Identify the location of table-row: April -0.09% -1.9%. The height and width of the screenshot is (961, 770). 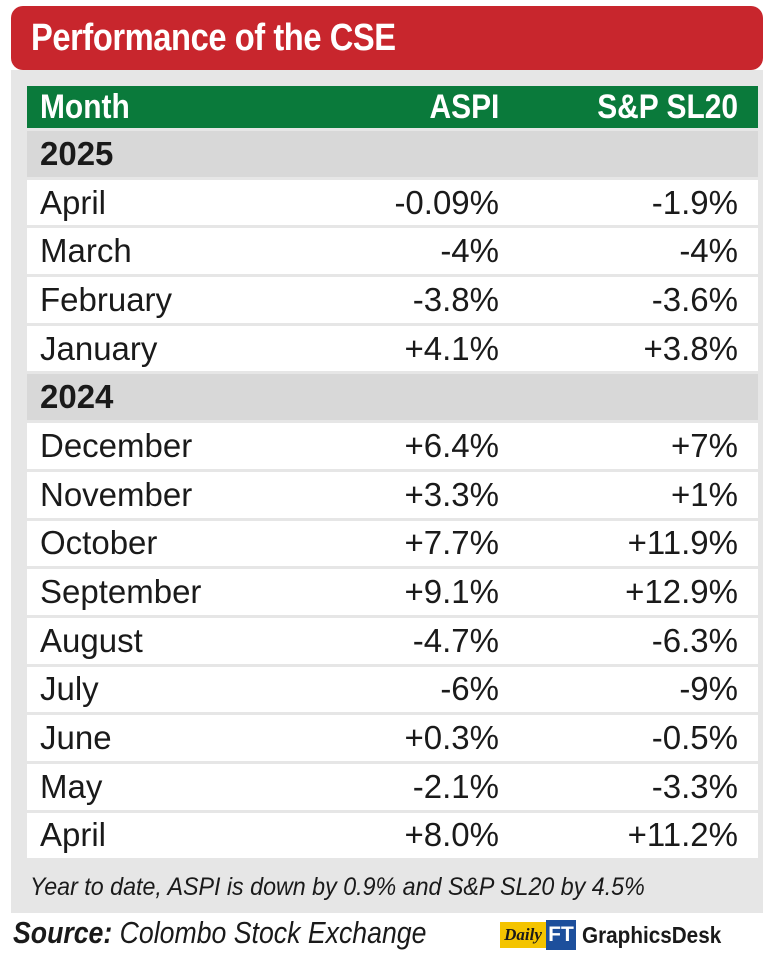
(392, 202).